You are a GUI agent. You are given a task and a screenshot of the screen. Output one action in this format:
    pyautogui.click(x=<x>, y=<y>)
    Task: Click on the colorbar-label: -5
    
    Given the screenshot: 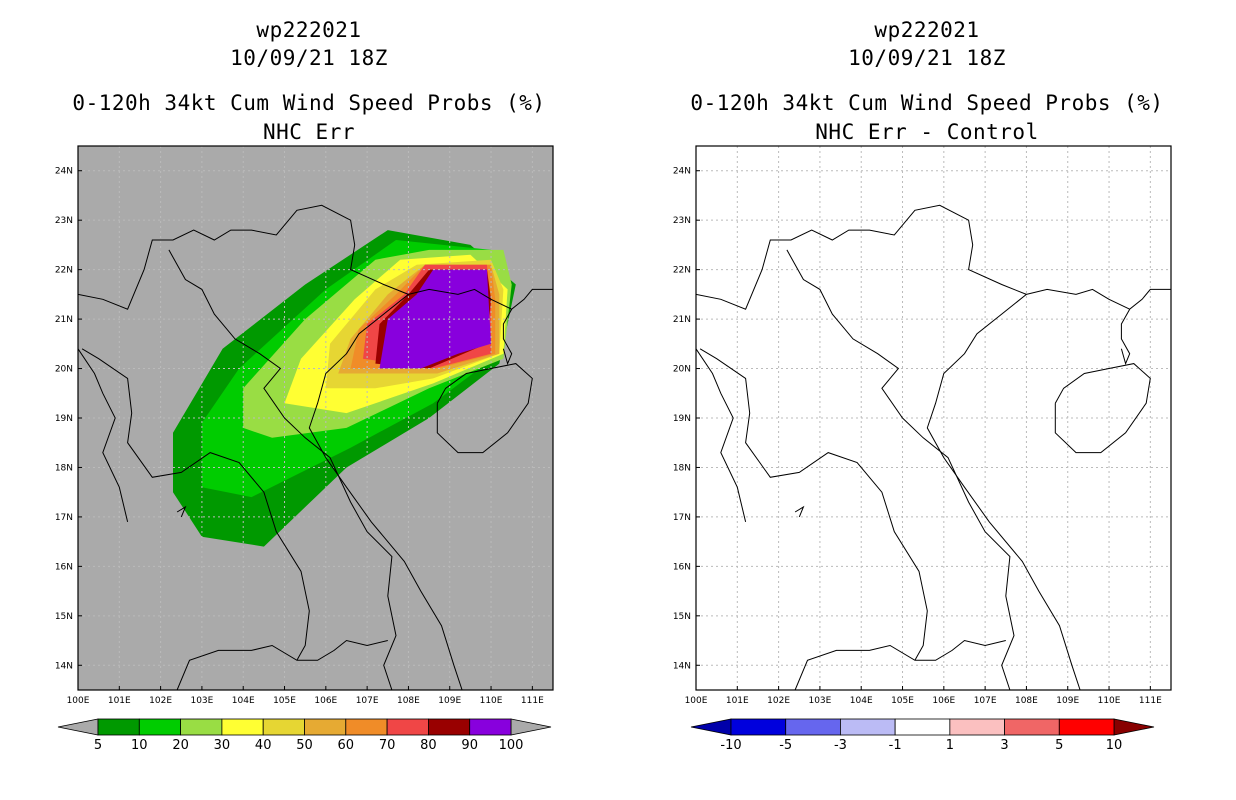 What is the action you would take?
    pyautogui.click(x=785, y=745)
    